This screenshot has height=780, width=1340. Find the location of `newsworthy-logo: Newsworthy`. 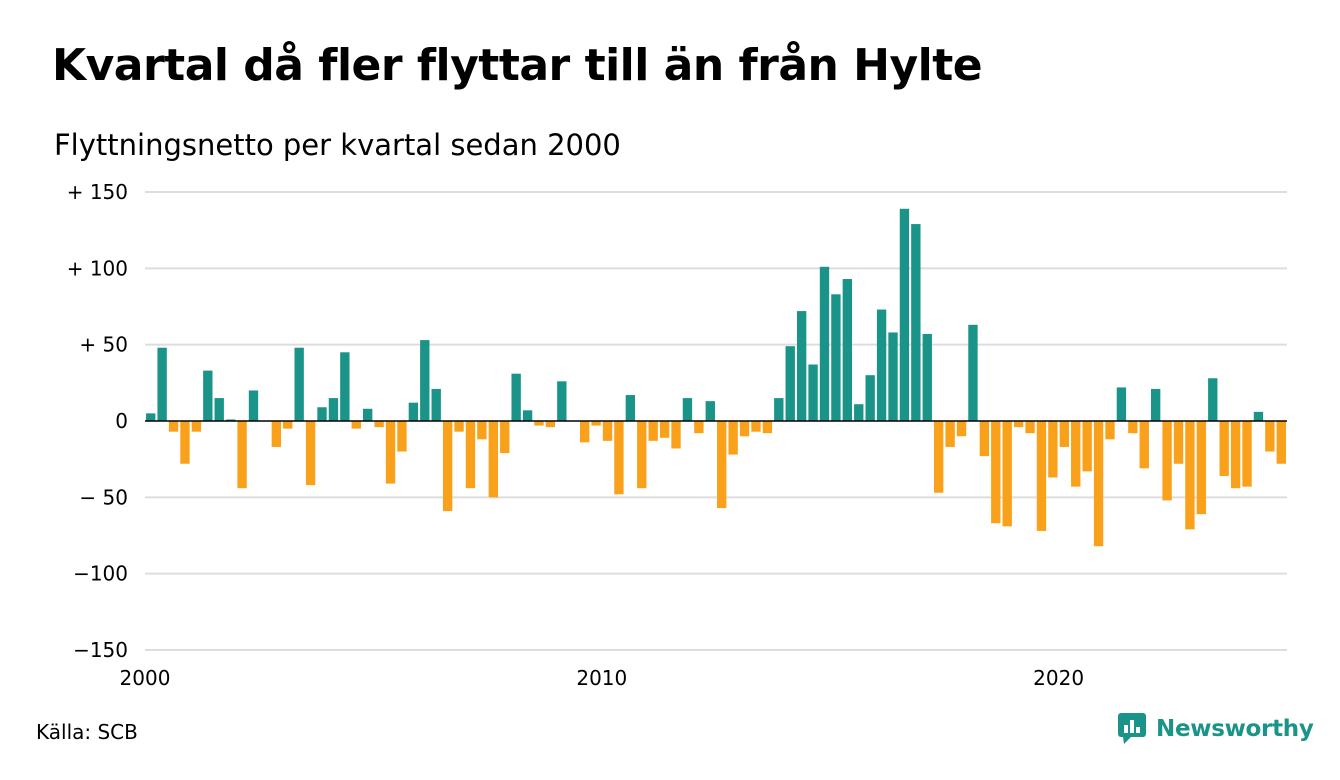

newsworthy-logo: Newsworthy is located at coordinates (1216, 729).